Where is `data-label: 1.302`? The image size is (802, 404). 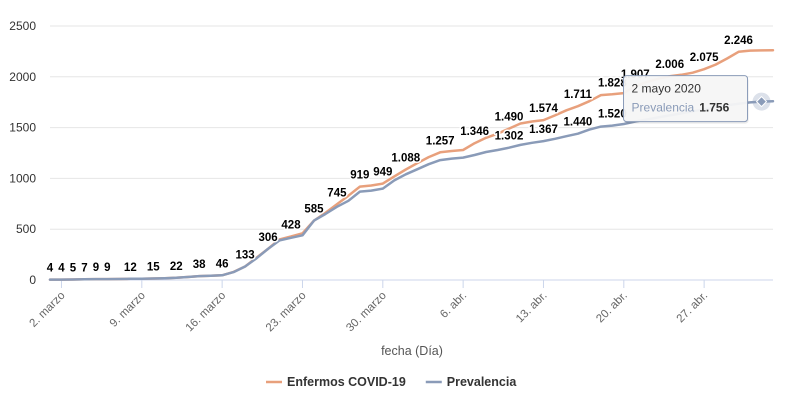
data-label: 1.302 is located at coordinates (509, 137).